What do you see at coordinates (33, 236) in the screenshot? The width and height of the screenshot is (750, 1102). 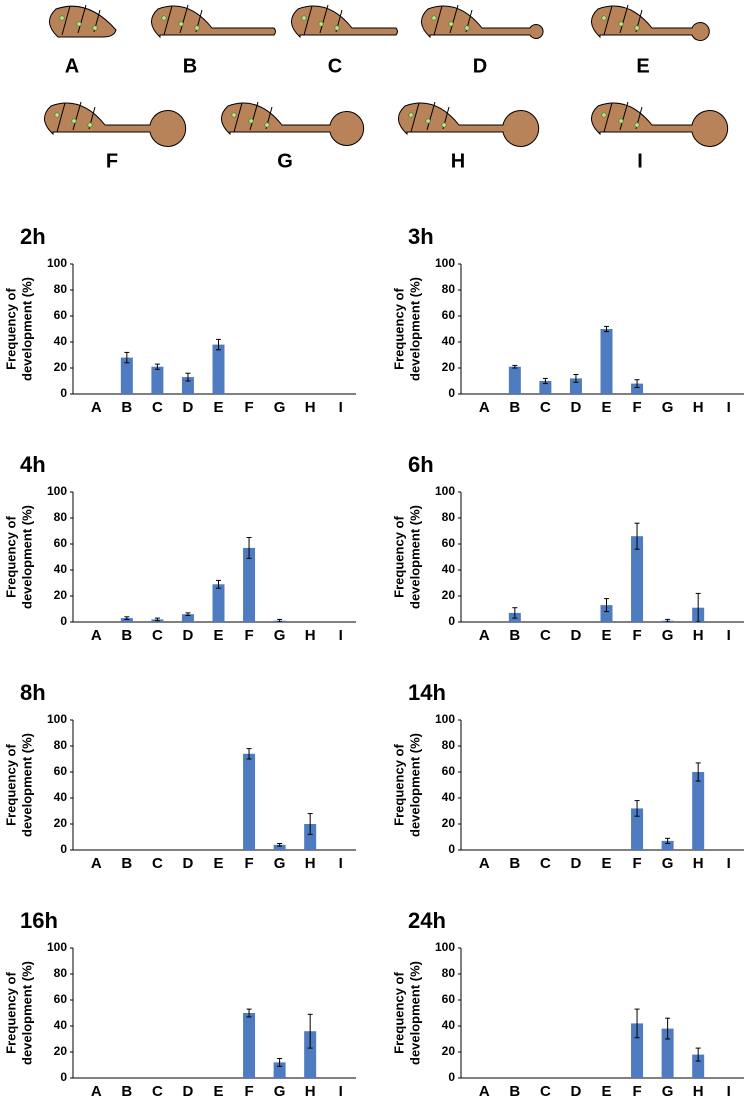 I see `chart-title: 2h` at bounding box center [33, 236].